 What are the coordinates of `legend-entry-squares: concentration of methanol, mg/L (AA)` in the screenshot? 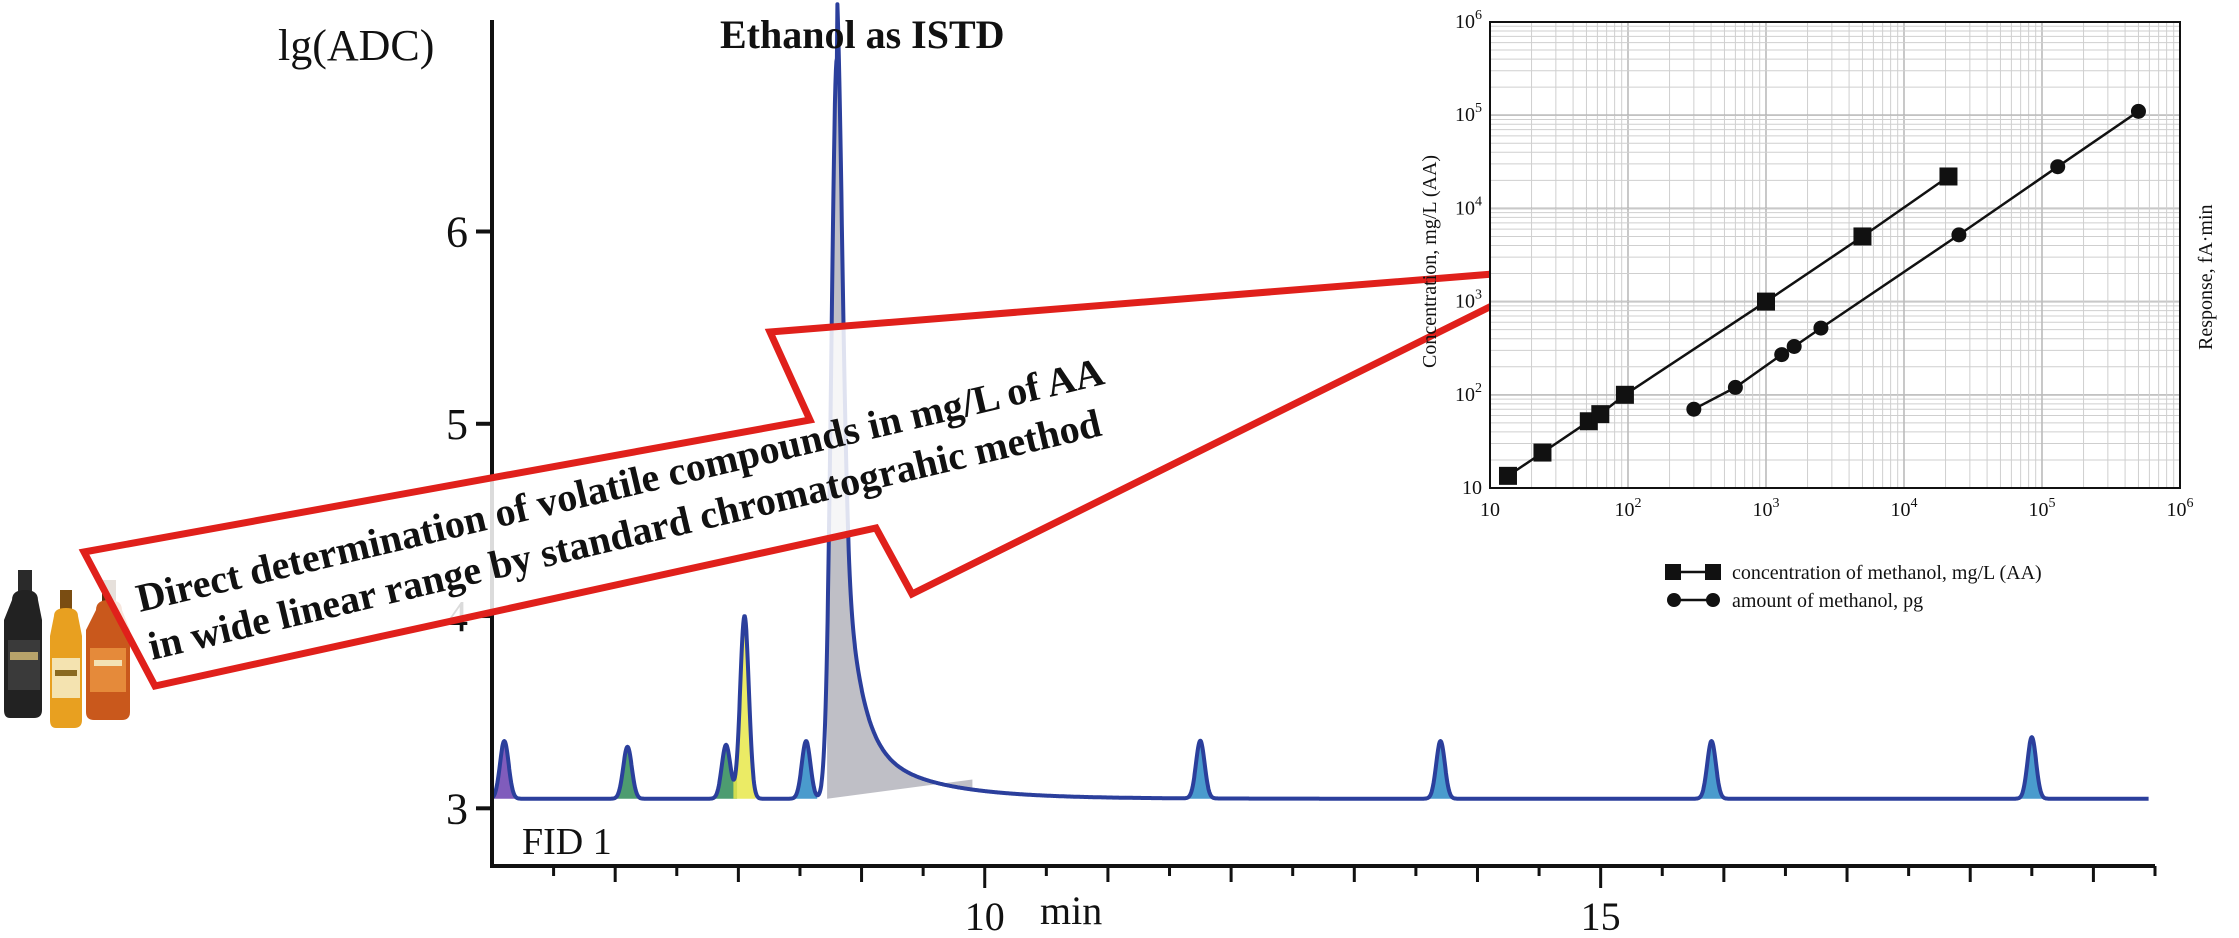 It's located at (1853, 573).